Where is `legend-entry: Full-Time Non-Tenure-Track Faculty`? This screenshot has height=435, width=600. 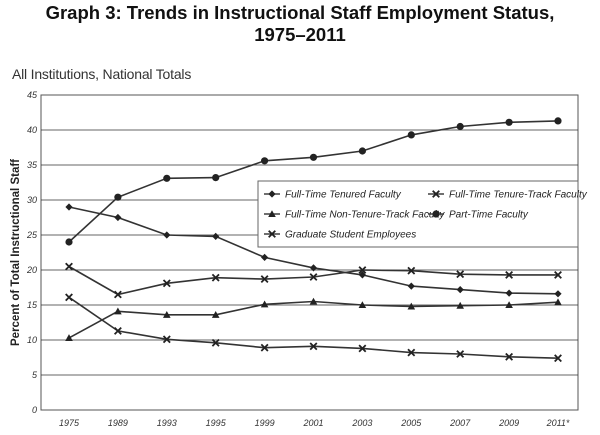
legend-entry: Full-Time Non-Tenure-Track Faculty is located at coordinates (365, 215).